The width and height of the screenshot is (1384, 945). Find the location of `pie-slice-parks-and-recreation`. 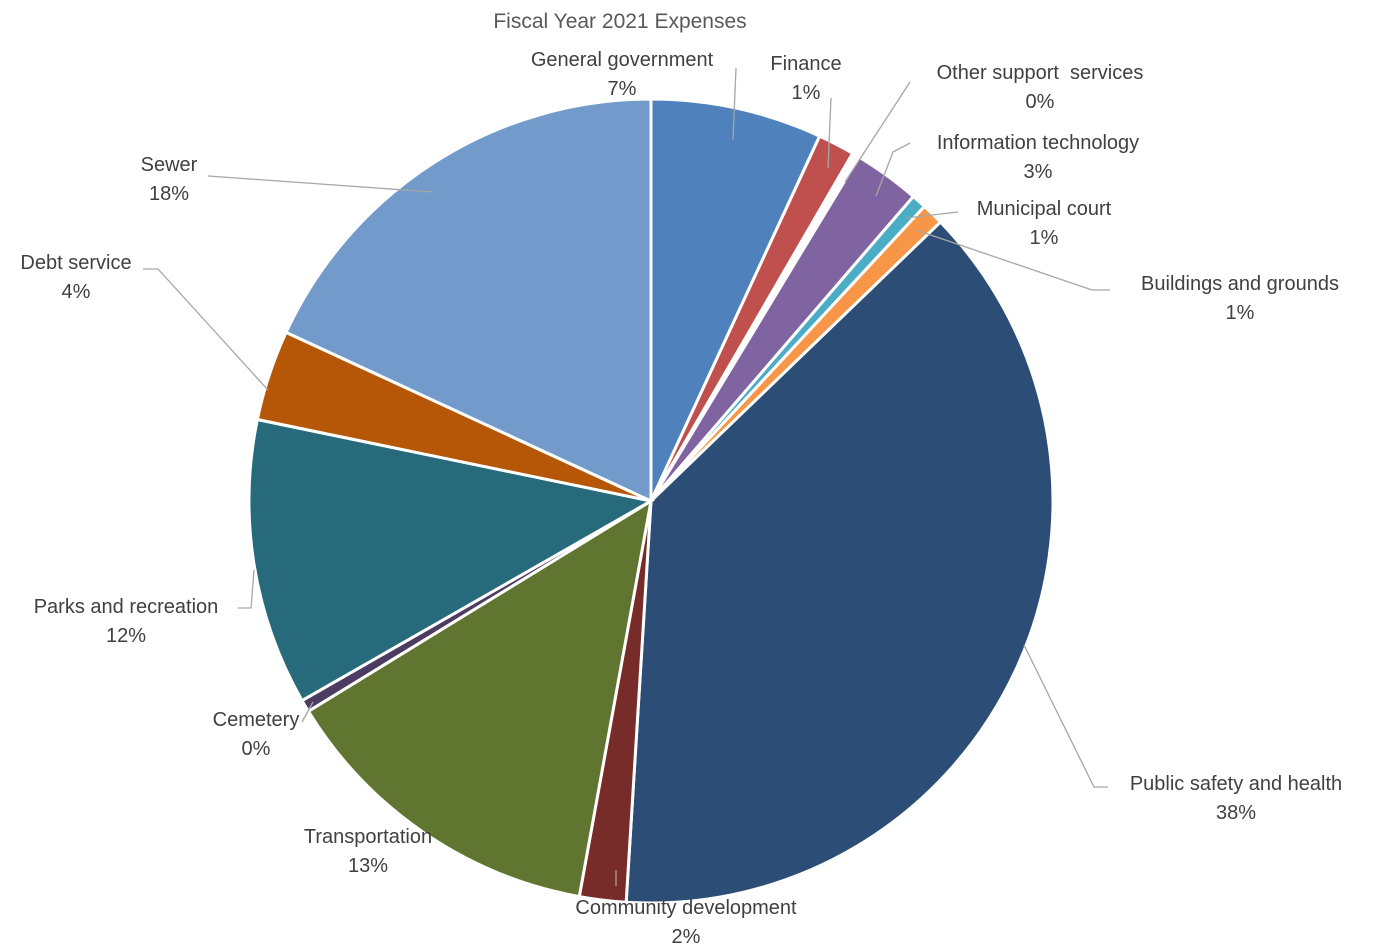

pie-slice-parks-and-recreation is located at coordinates (451, 560).